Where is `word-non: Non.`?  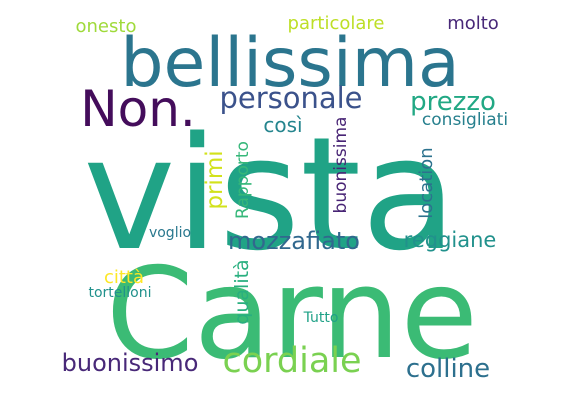
word-non: Non. is located at coordinates (138, 109).